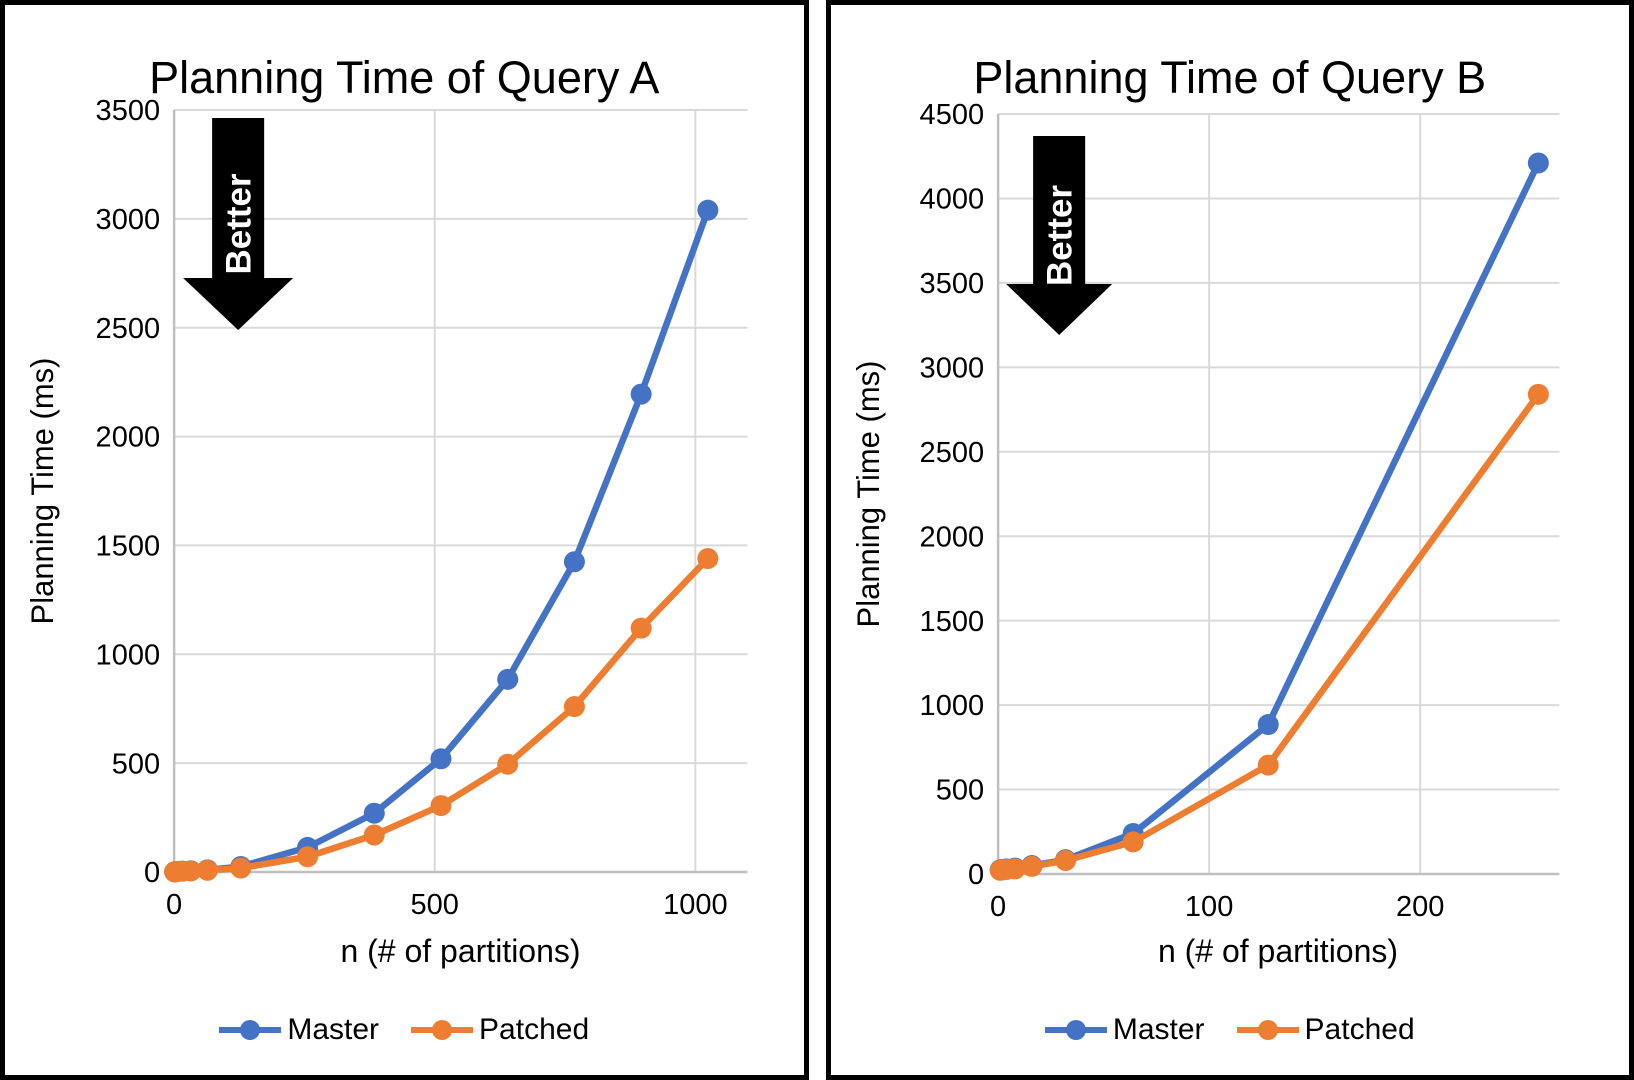 This screenshot has height=1080, width=1634. I want to click on x-tick-label: 500, so click(435, 905).